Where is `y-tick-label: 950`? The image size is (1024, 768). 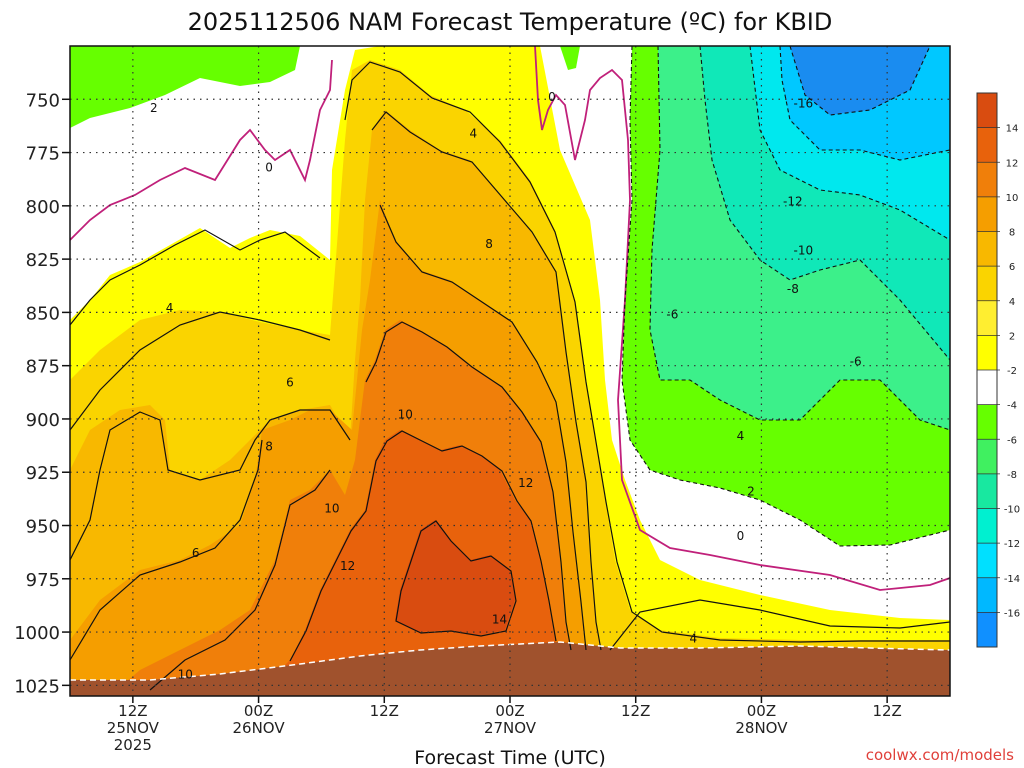
y-tick-label: 950 is located at coordinates (43, 527).